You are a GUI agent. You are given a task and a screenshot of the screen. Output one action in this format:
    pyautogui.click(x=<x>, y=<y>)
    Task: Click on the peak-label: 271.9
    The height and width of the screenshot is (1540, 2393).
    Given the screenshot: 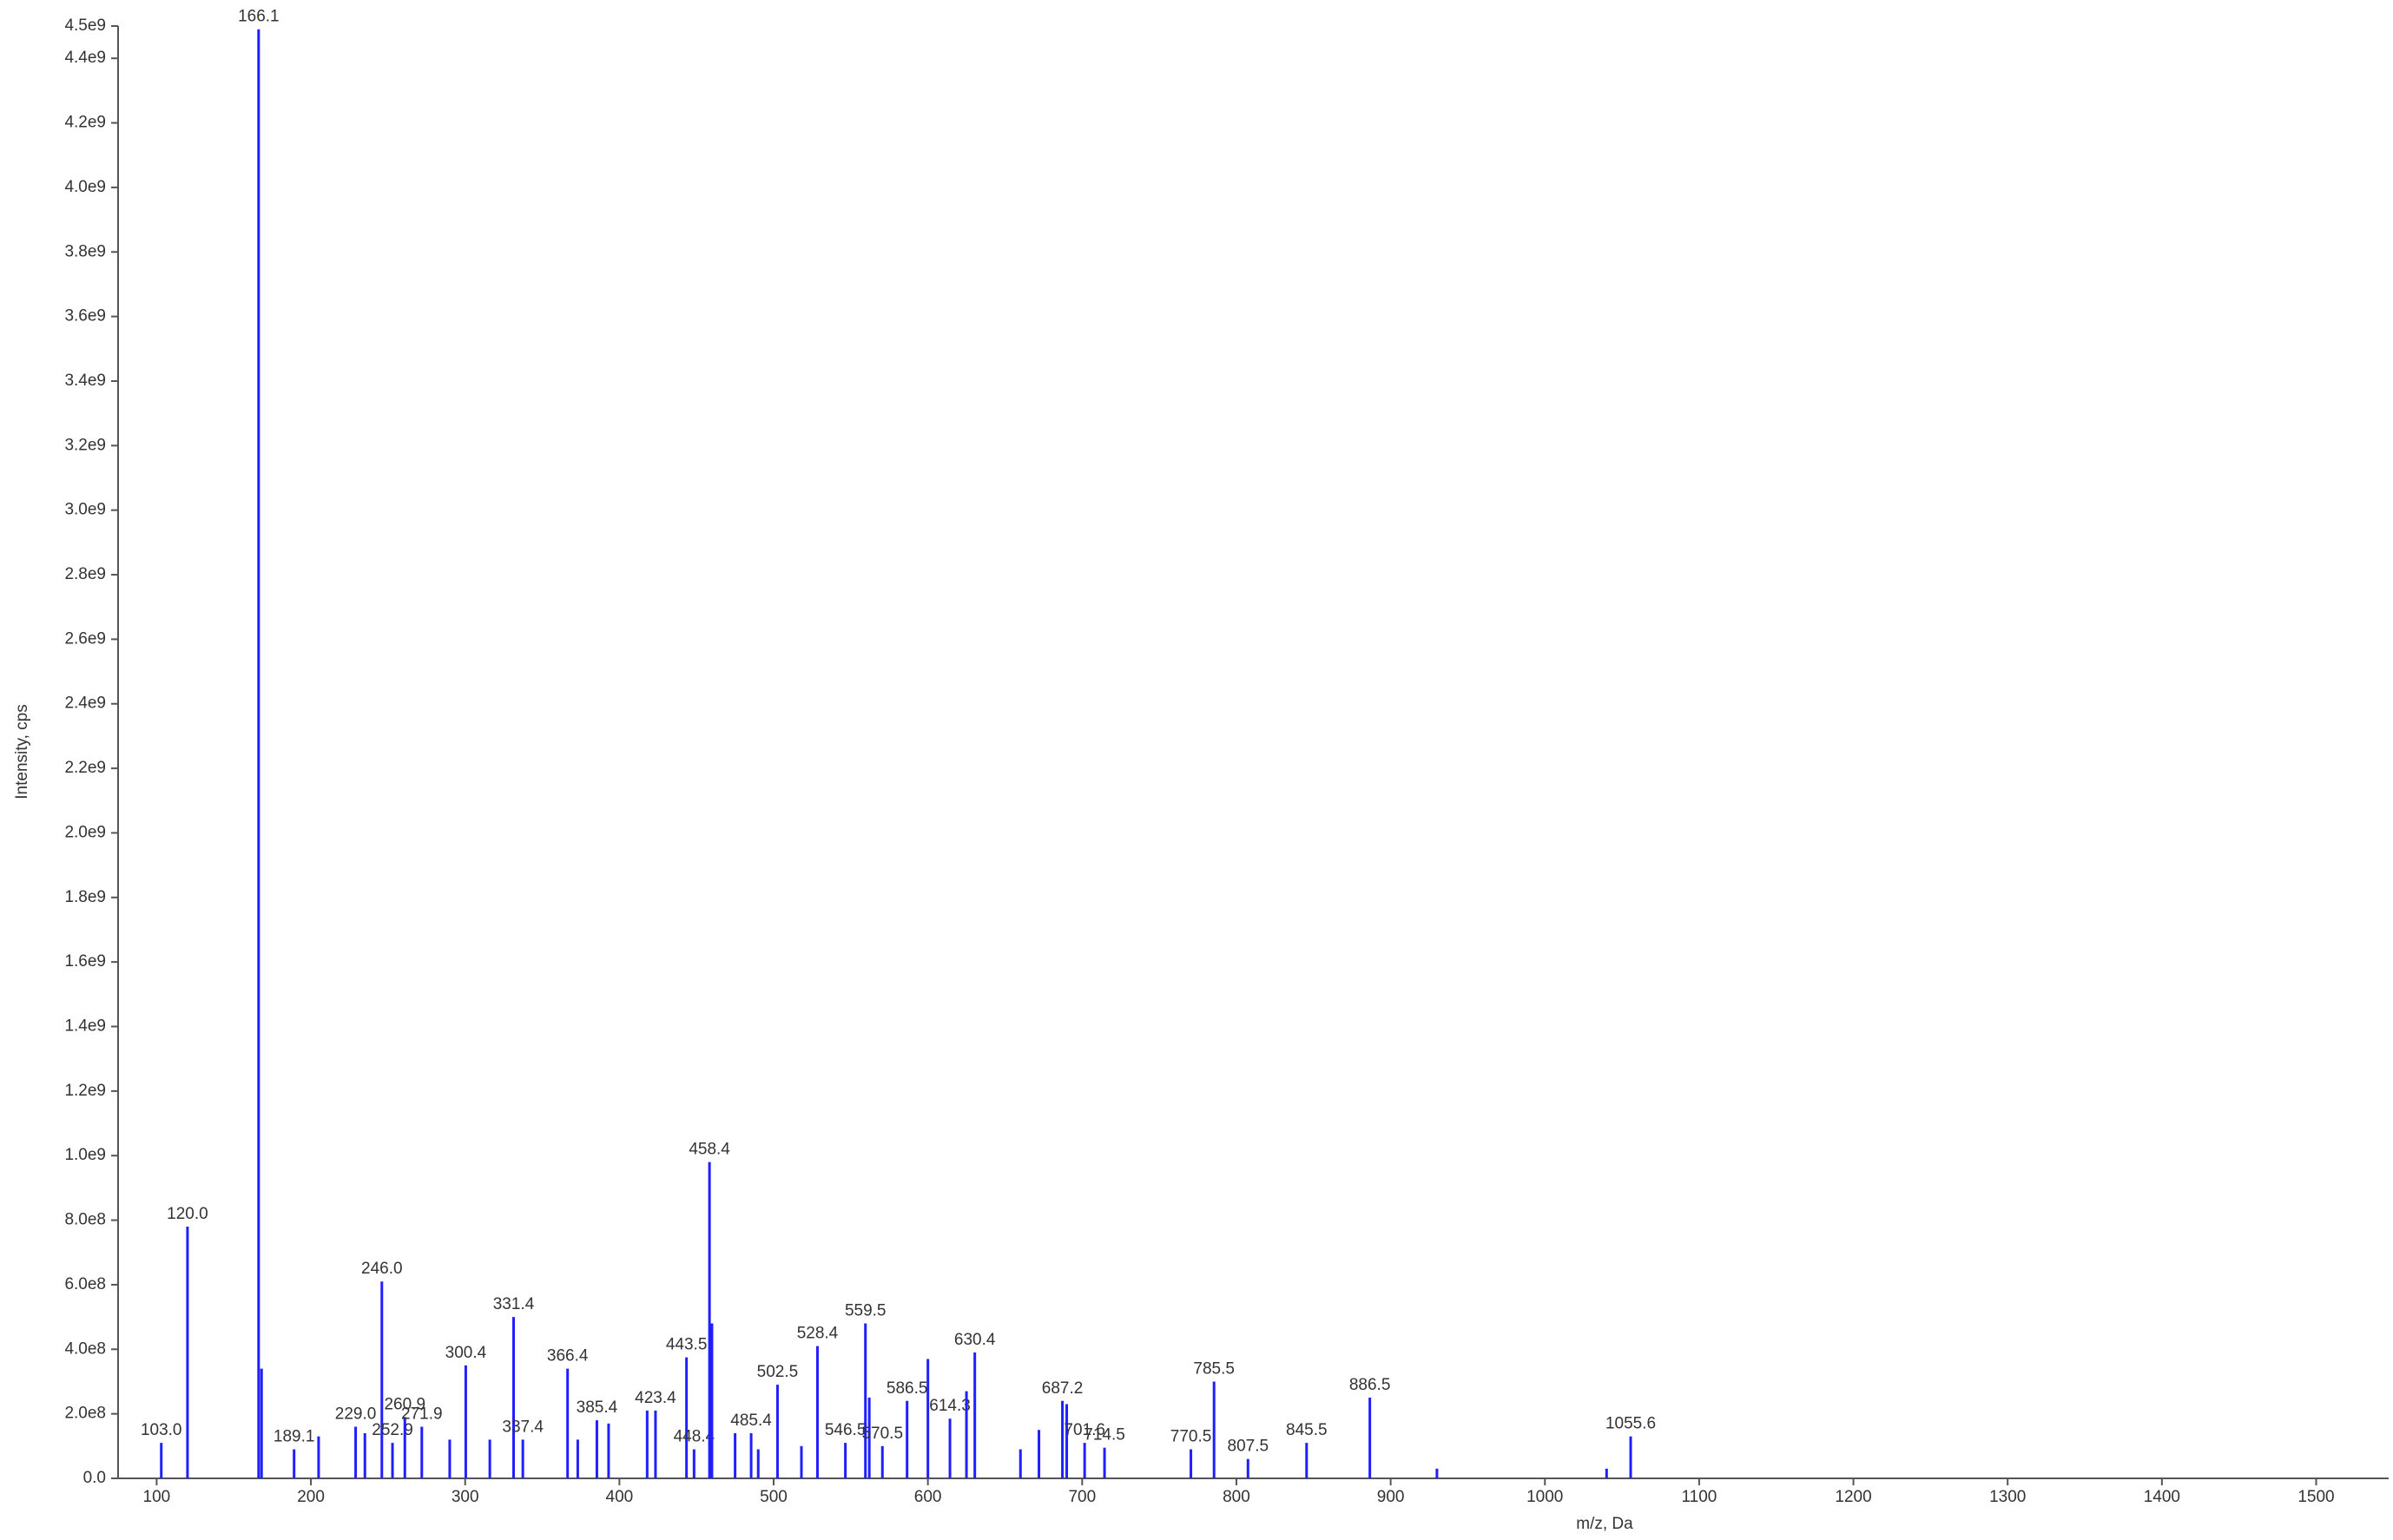 What is the action you would take?
    pyautogui.click(x=422, y=1415)
    